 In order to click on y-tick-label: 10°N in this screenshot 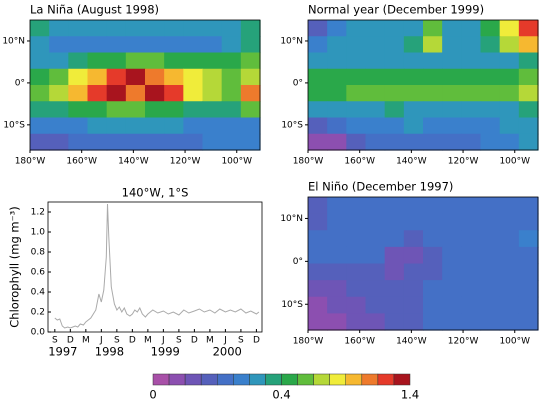, I will do `click(13, 41)`.